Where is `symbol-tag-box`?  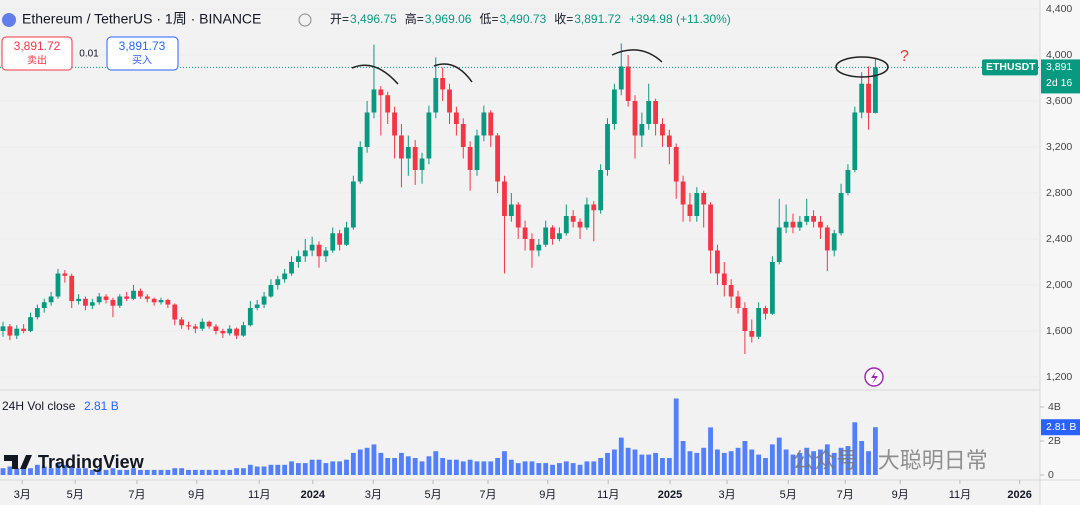 symbol-tag-box is located at coordinates (1010, 67).